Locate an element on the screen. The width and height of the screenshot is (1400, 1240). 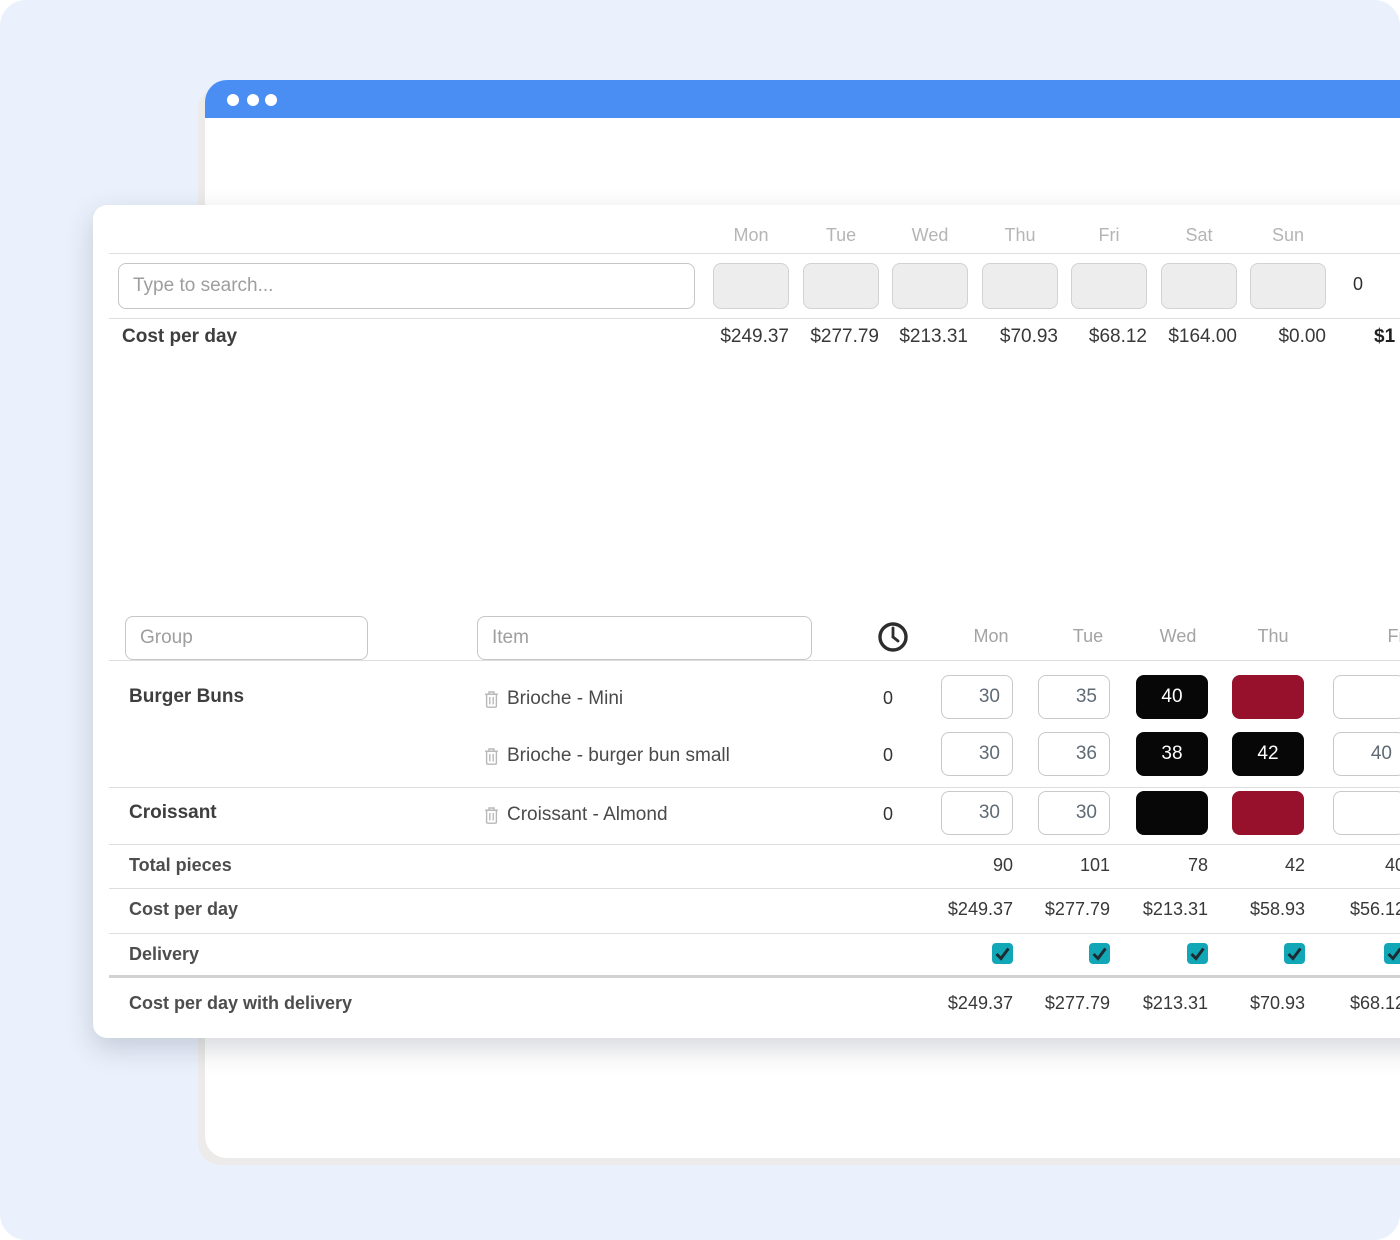
top-cost-value: $68.12 is located at coordinates (1117, 336).